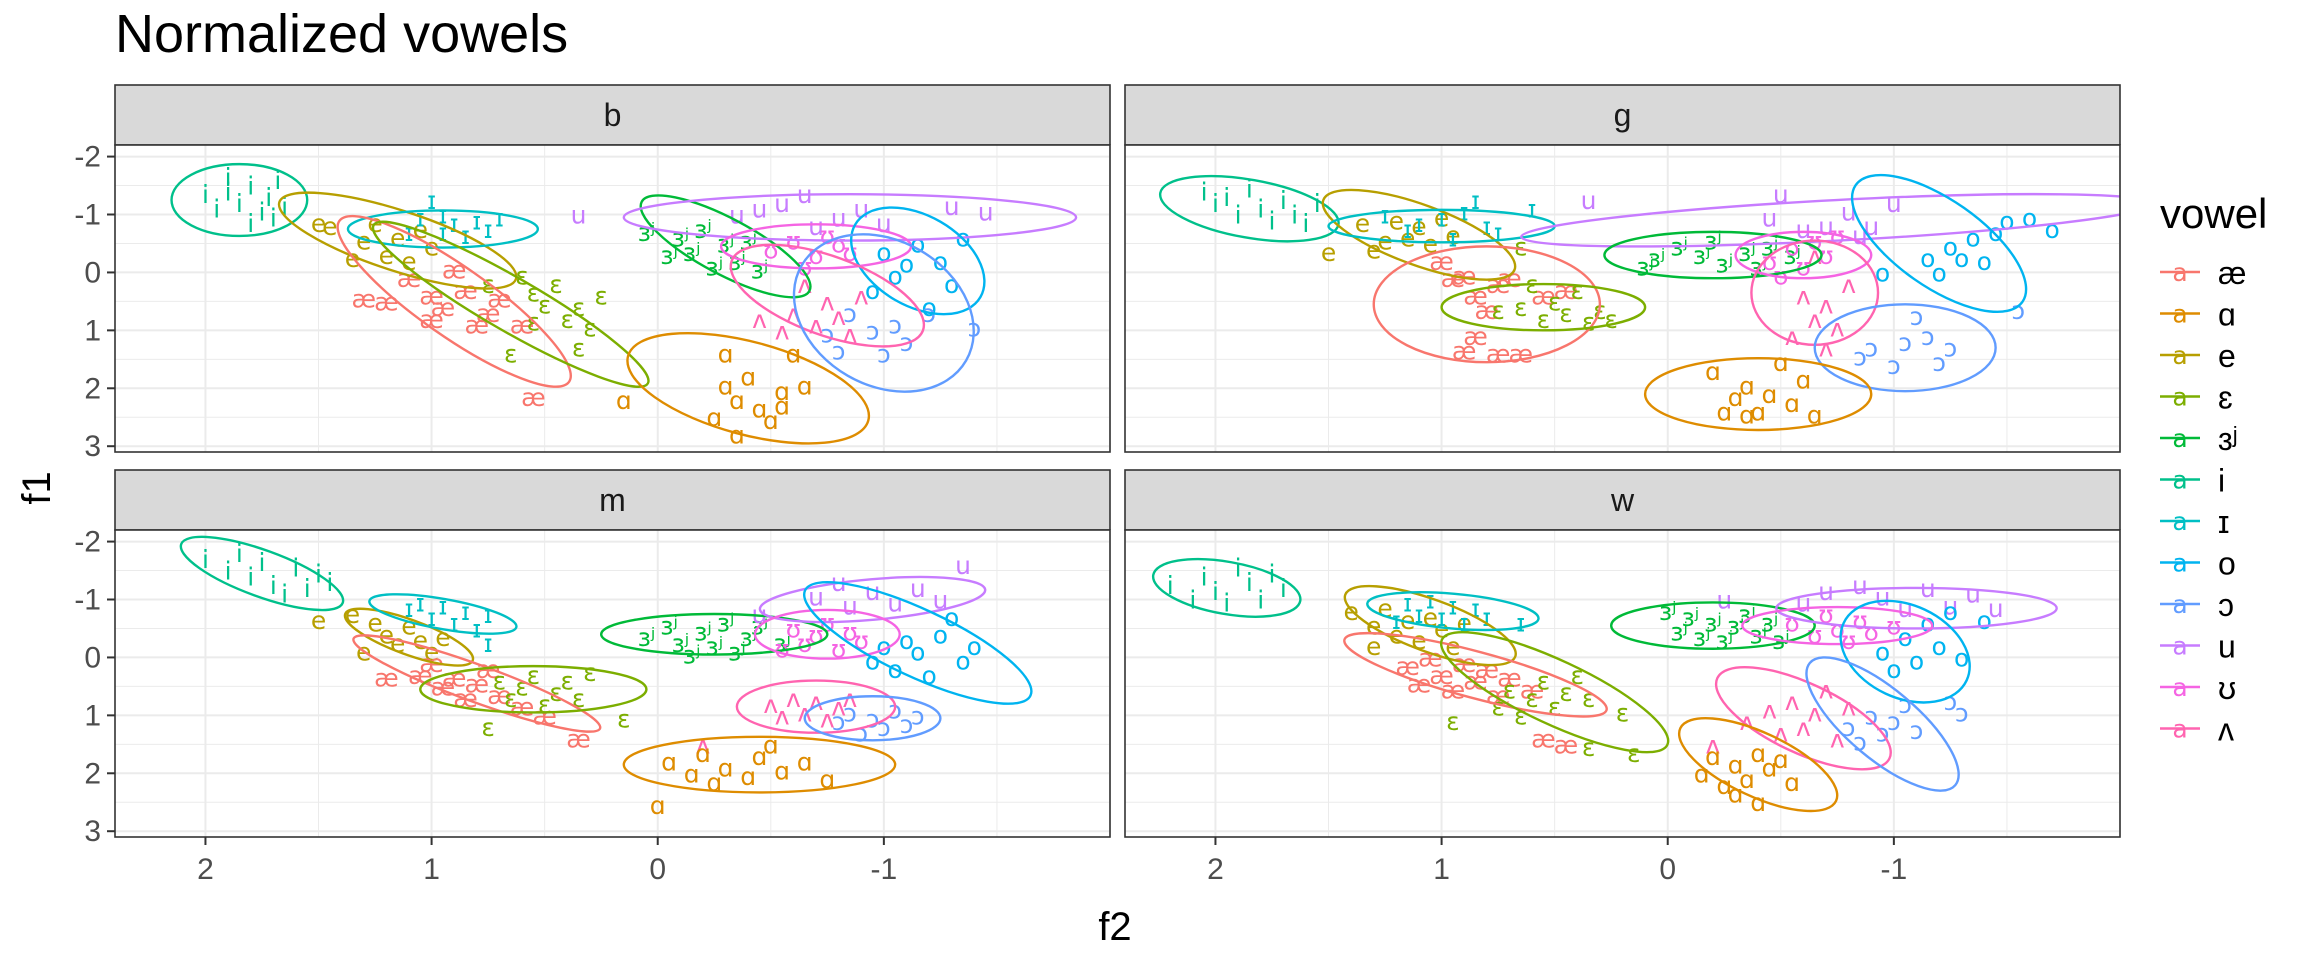 The width and height of the screenshot is (2304, 960). I want to click on y-tick-label: -1, so click(87, 215).